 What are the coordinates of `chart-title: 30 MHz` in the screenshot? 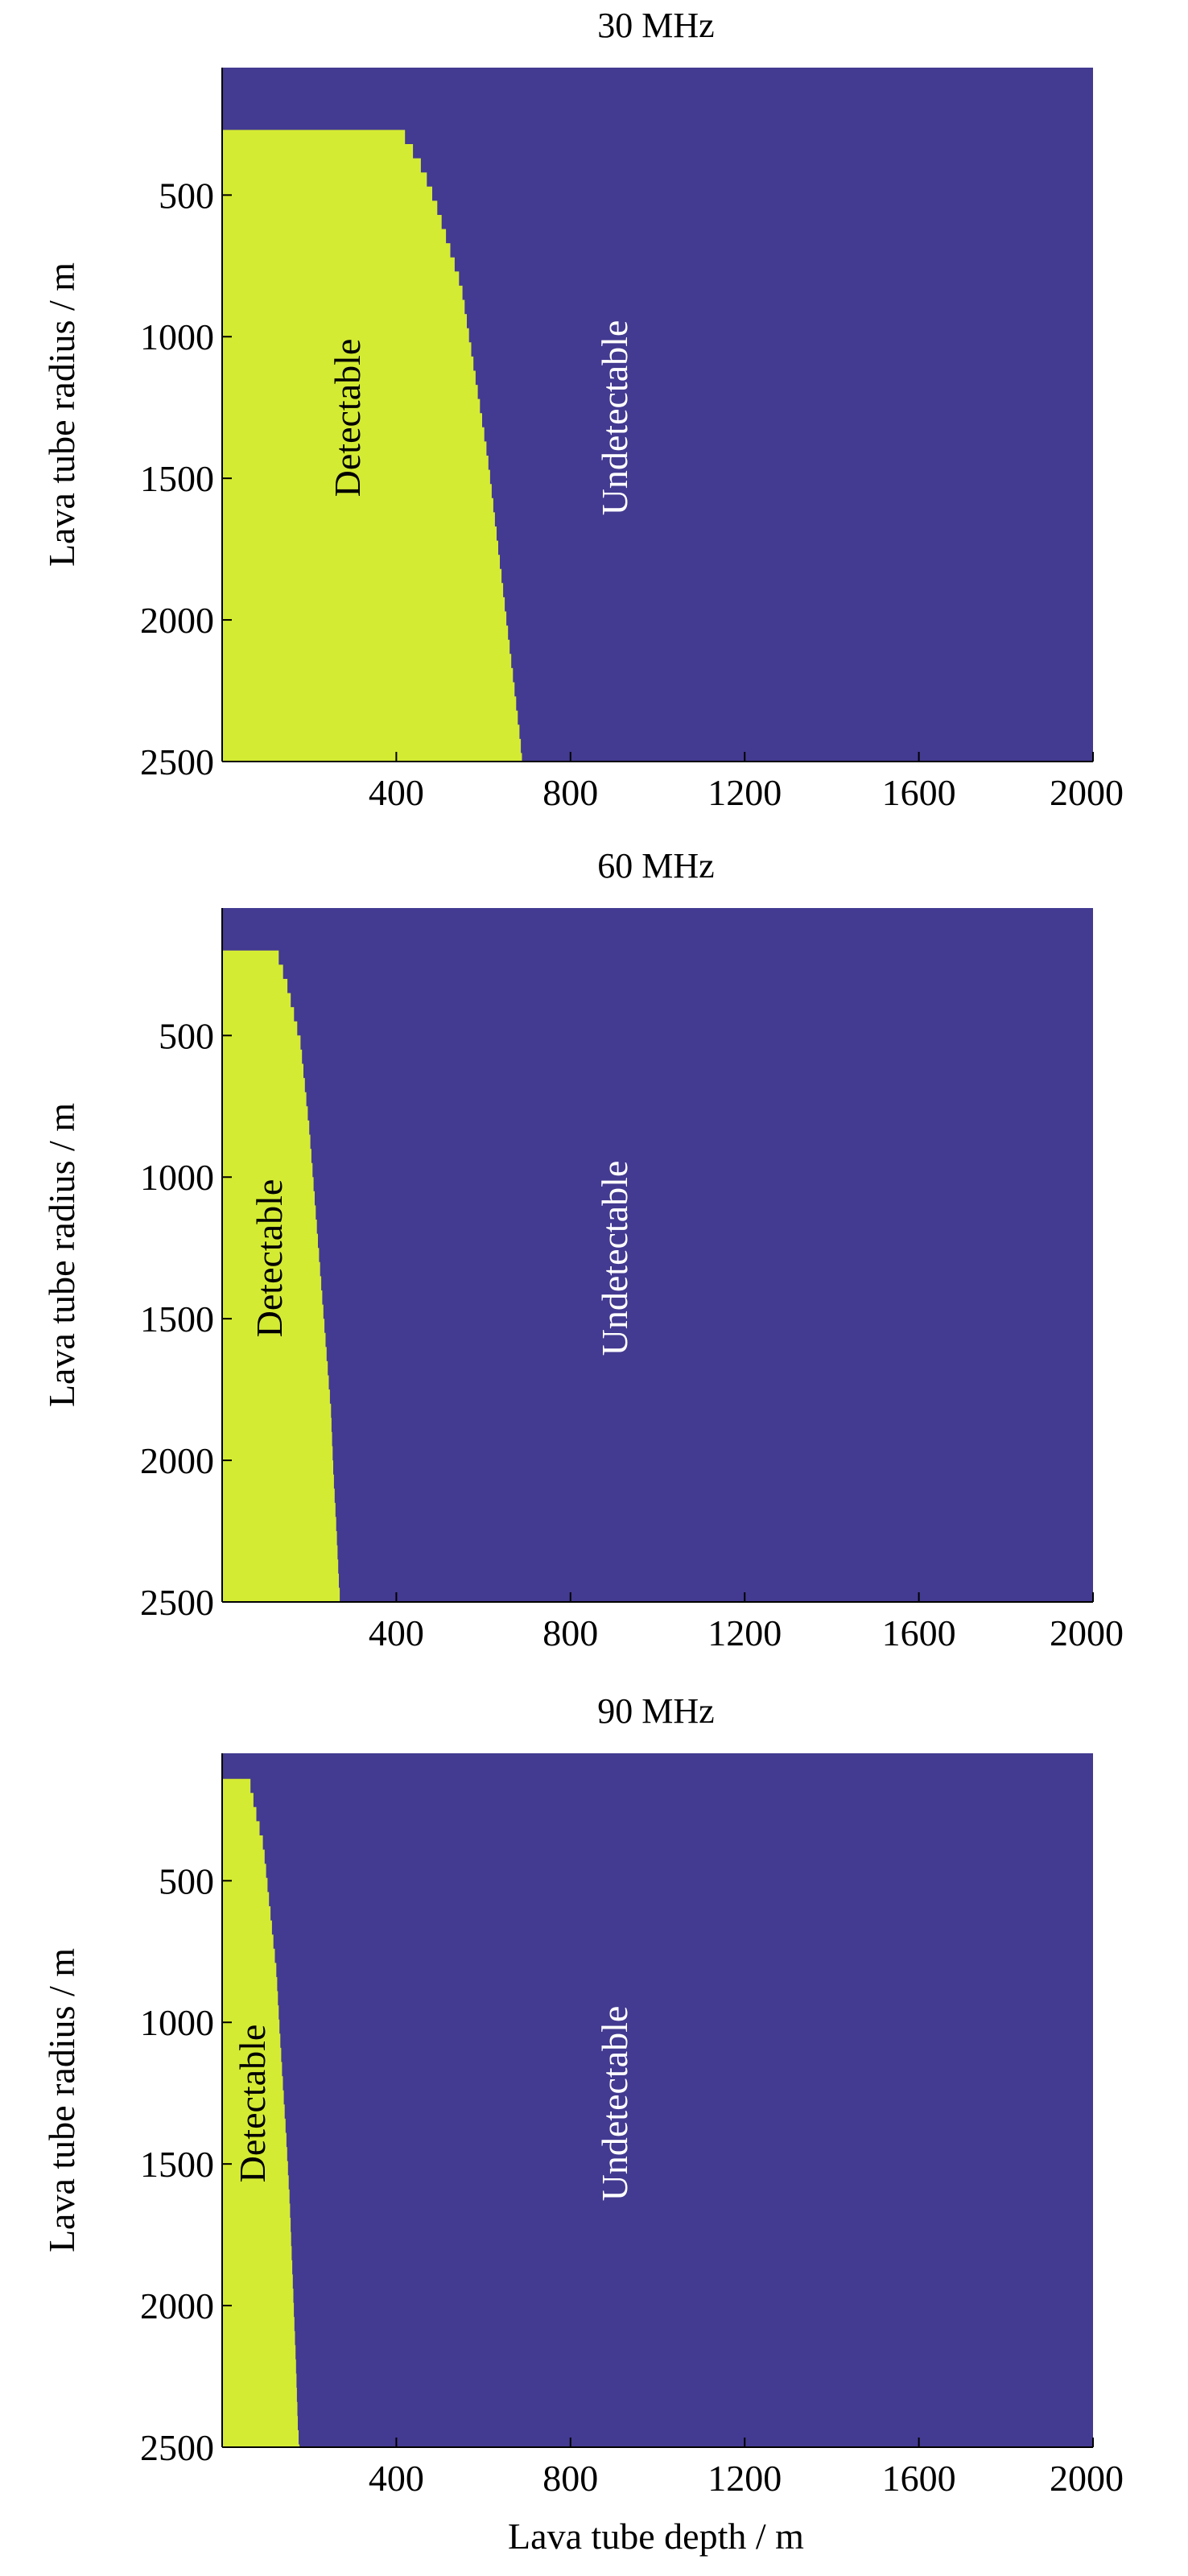 It's located at (655, 25).